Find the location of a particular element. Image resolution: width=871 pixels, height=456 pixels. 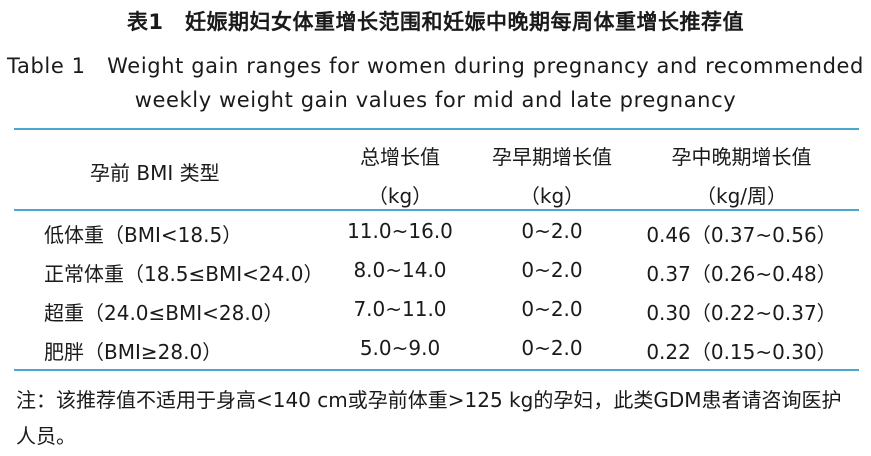

row-overweight-early: 0~2.0 is located at coordinates (552, 309).